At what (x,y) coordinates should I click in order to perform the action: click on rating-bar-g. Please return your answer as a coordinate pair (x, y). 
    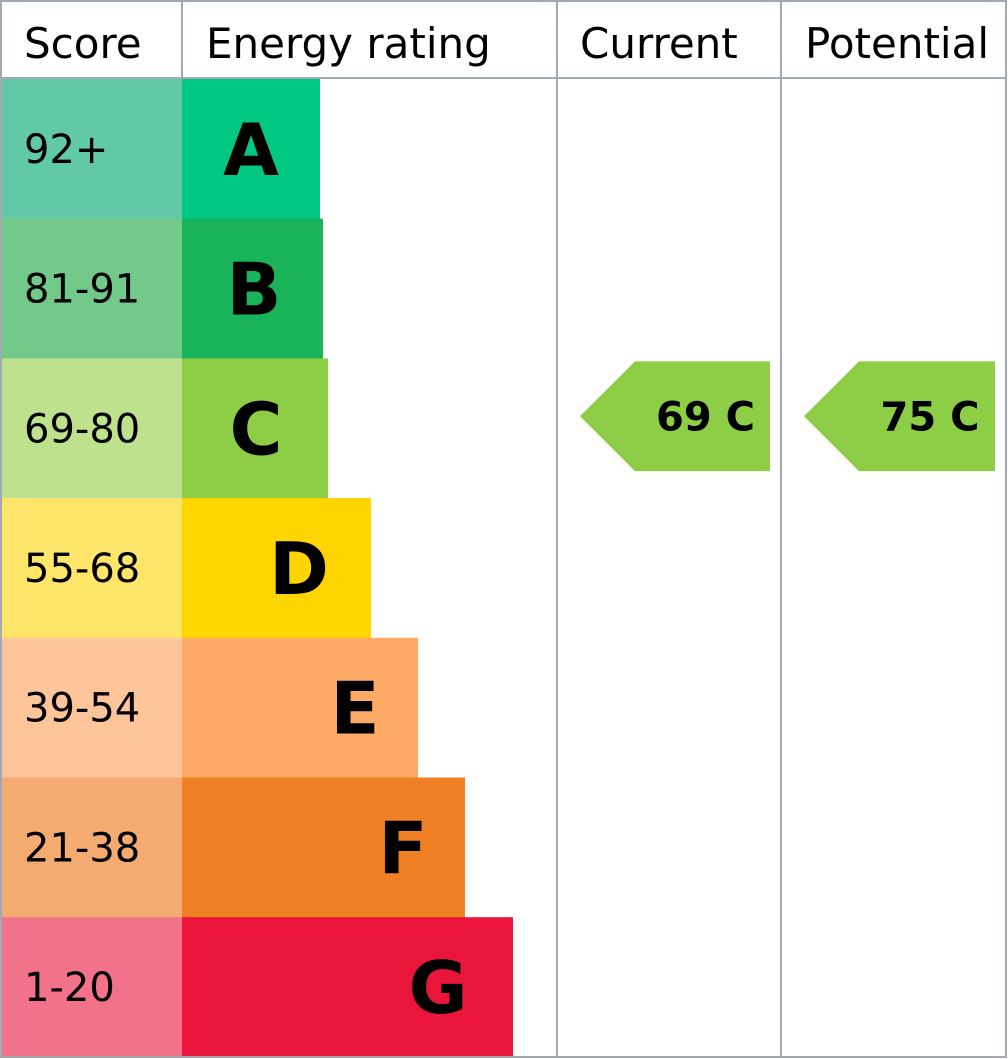
    Looking at the image, I should click on (347, 987).